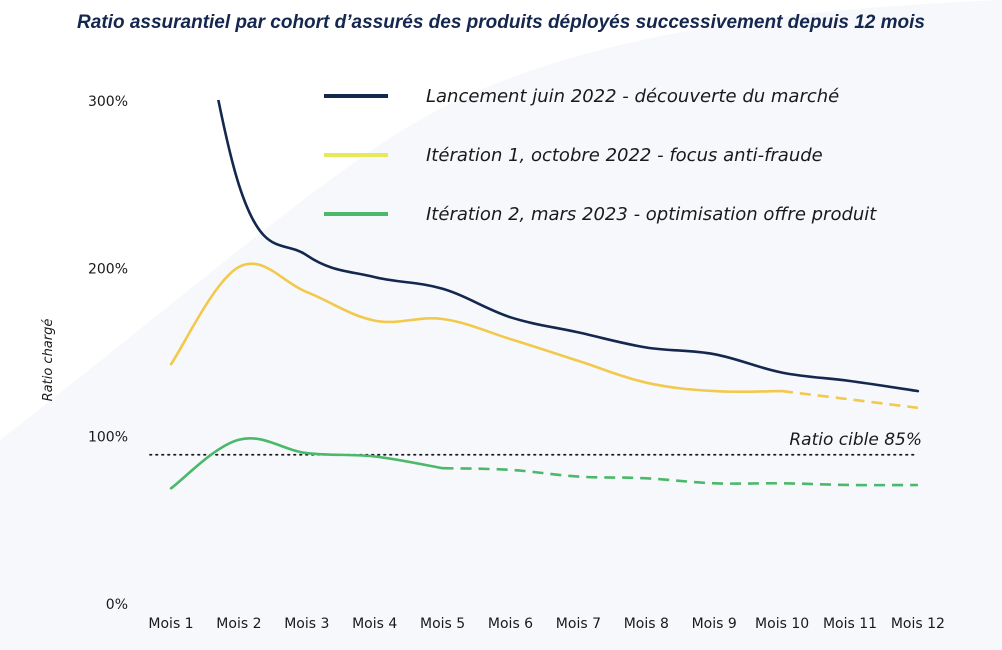 This screenshot has width=1002, height=650. I want to click on x-tick-label: Mois 8, so click(646, 624).